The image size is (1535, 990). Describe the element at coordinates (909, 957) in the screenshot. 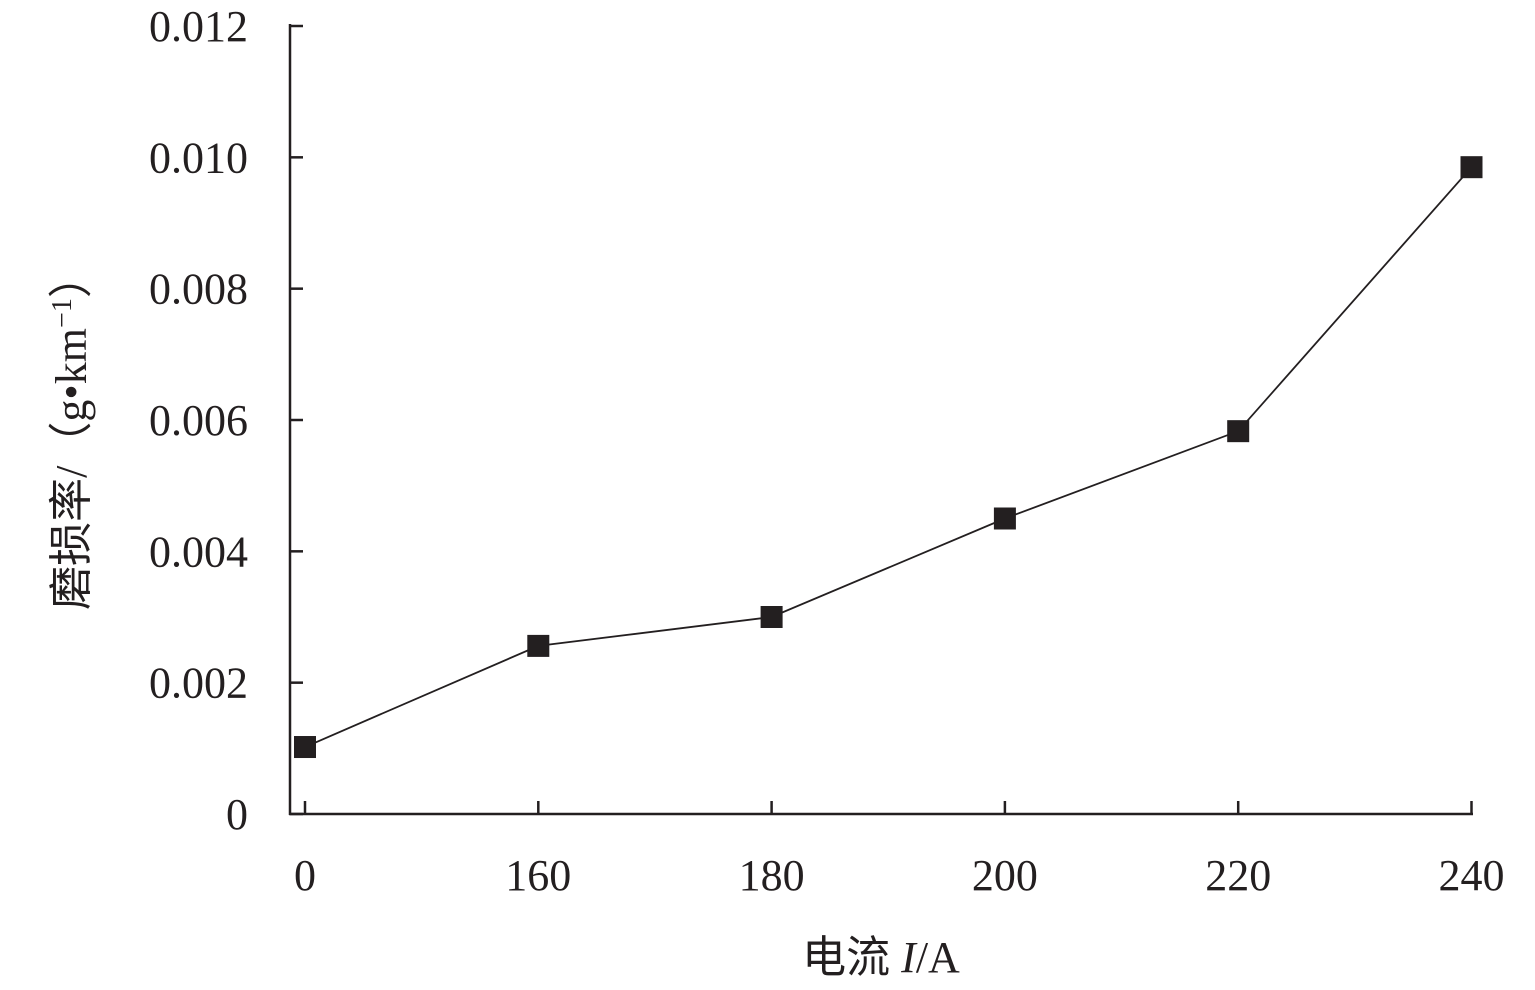

I see `x-axis-title-var: I` at that location.